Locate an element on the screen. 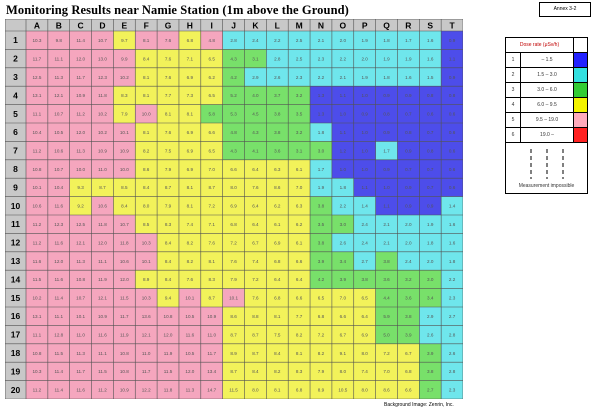 The height and width of the screenshot is (411, 605). cell-value: 11.3 is located at coordinates (80, 261).